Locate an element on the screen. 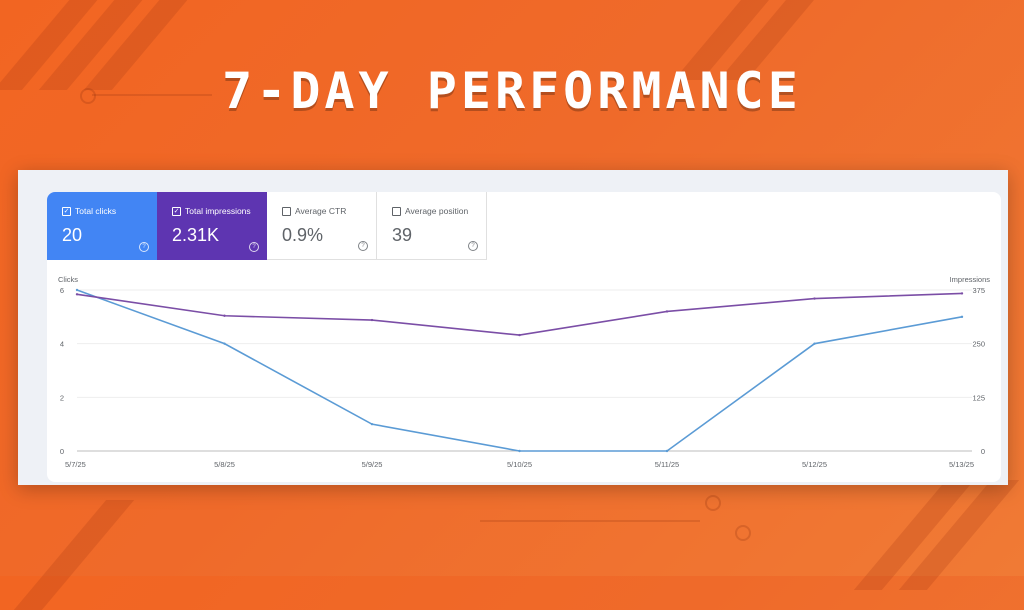 This screenshot has width=1024, height=610. left-axis-label: Clicks is located at coordinates (68, 279).